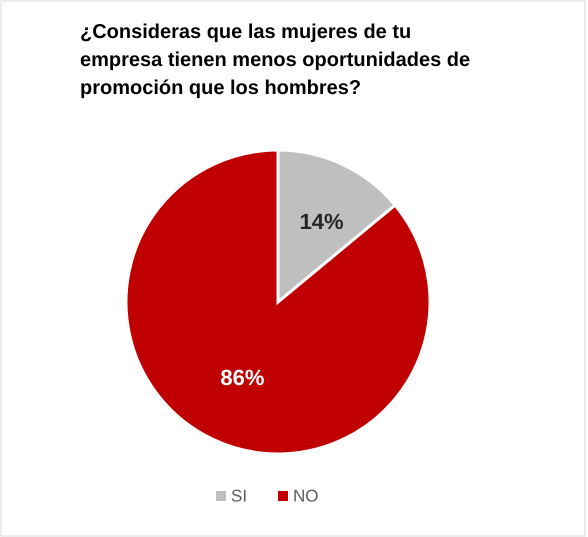  What do you see at coordinates (239, 496) in the screenshot?
I see `legend-label: SI` at bounding box center [239, 496].